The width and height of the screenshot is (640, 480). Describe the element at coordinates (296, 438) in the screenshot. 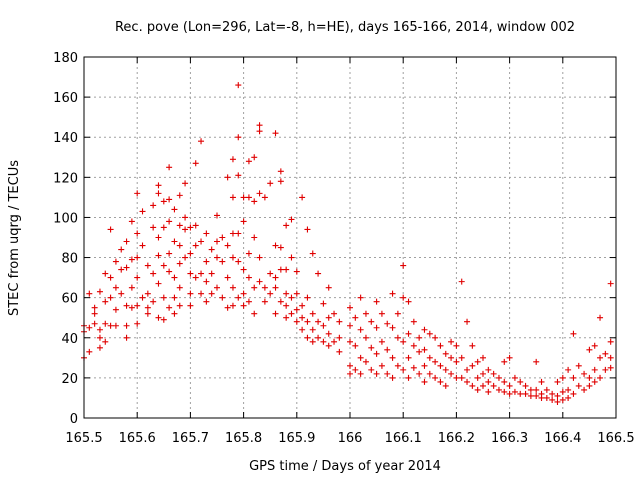

I see `x-tick-label: 165.9` at that location.